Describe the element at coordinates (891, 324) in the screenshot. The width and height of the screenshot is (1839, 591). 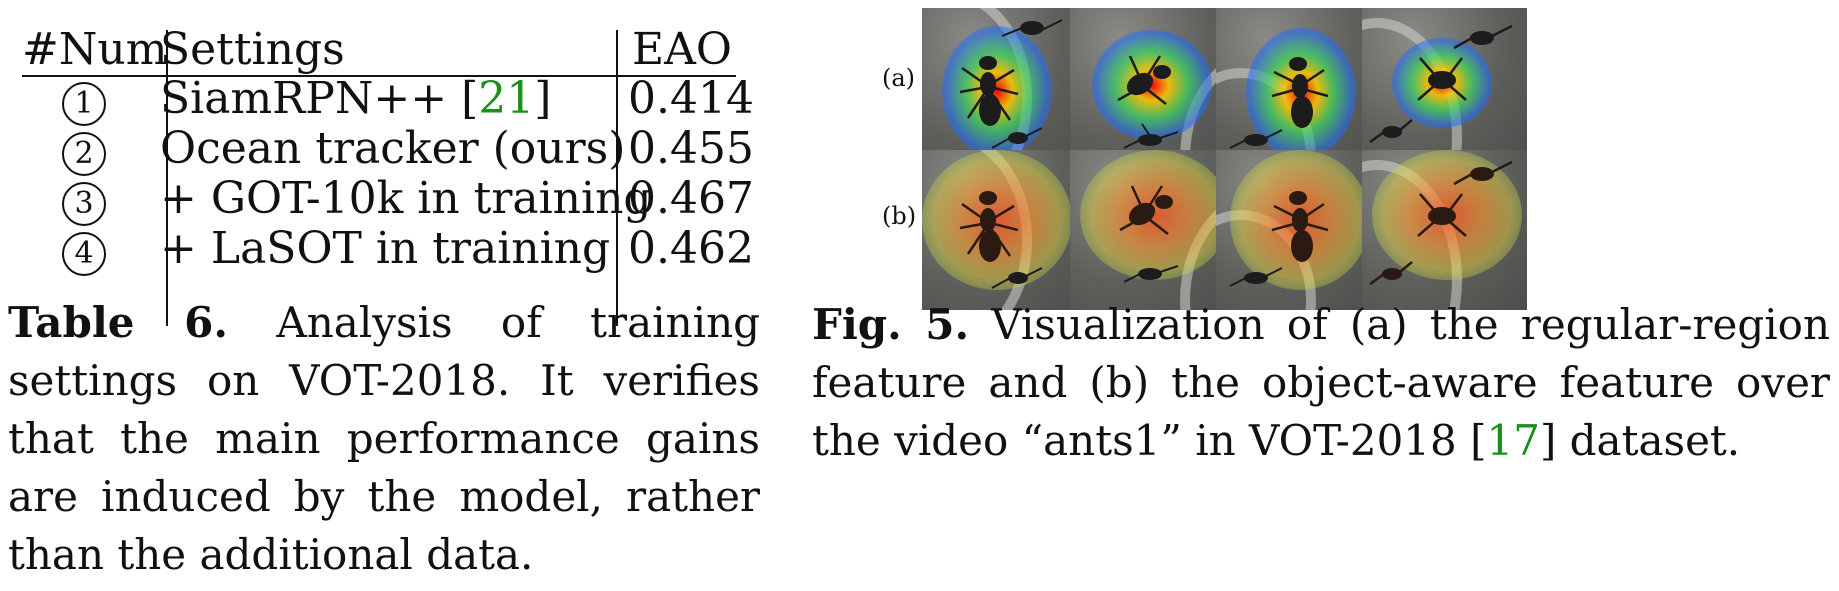
I see `figure-caption-label: Fig. 5.` at that location.